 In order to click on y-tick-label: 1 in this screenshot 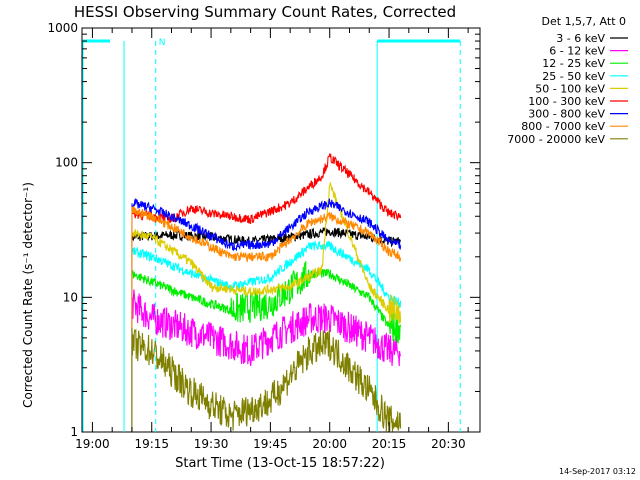, I will do `click(74, 432)`.